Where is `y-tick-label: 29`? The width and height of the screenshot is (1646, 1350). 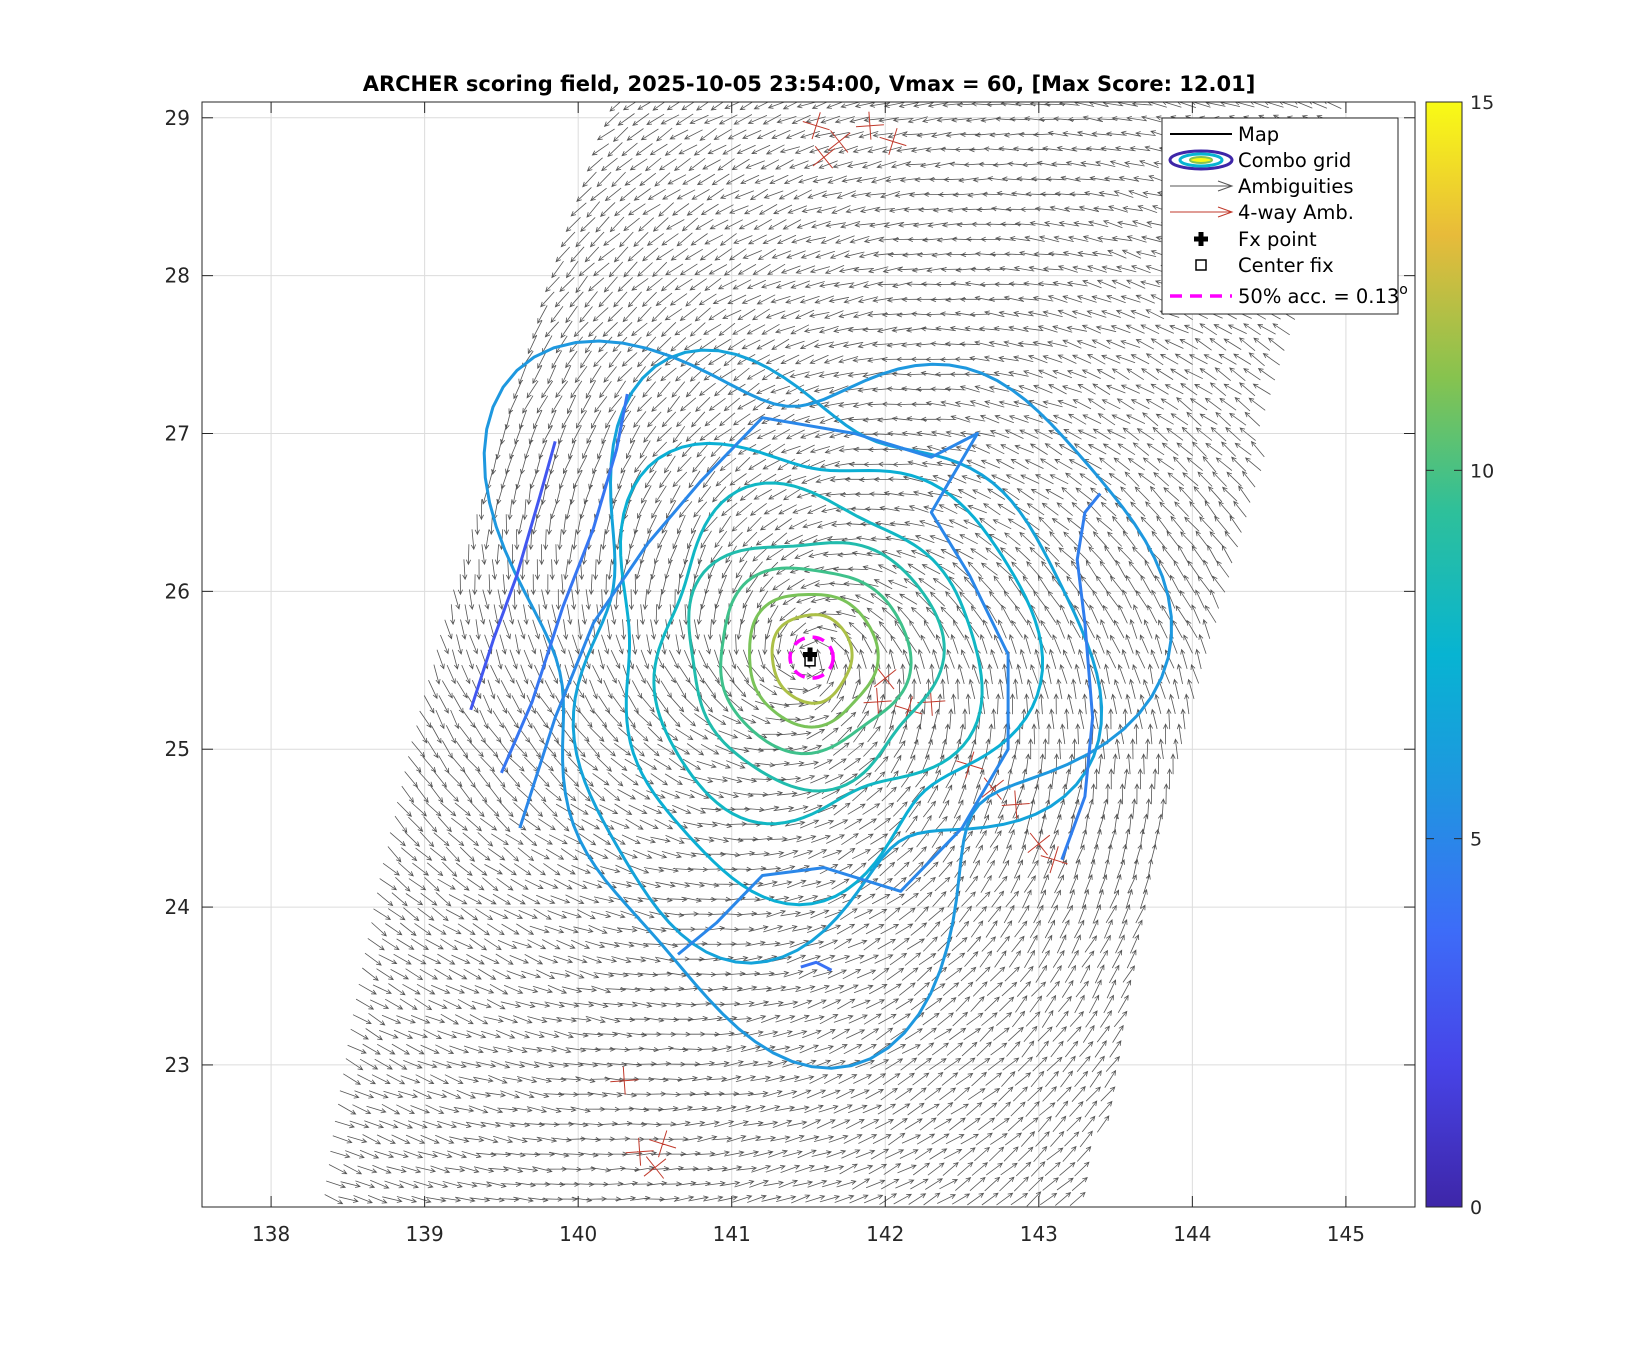 y-tick-label: 29 is located at coordinates (177, 118).